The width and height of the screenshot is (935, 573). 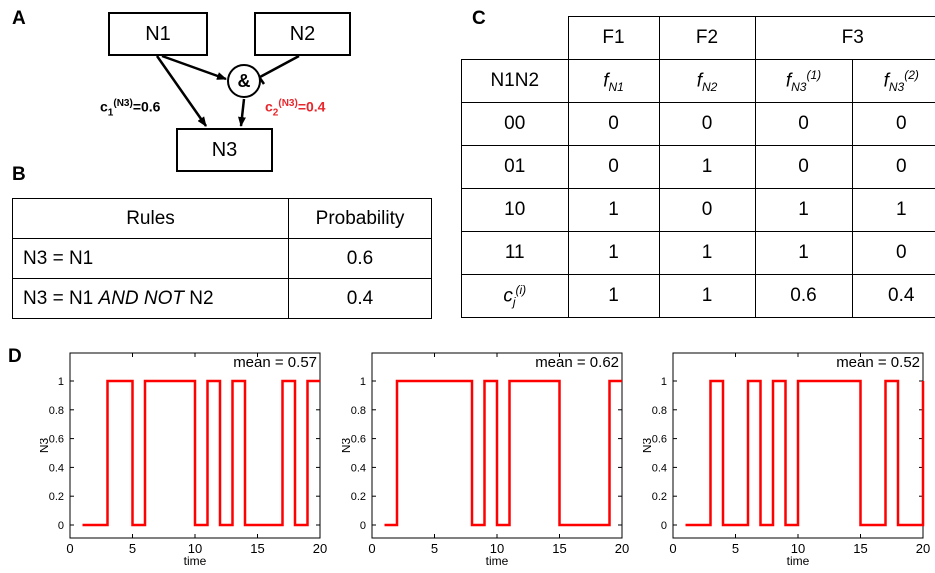 I want to click on truth-row: 11 1 1 1 0, so click(x=698, y=253).